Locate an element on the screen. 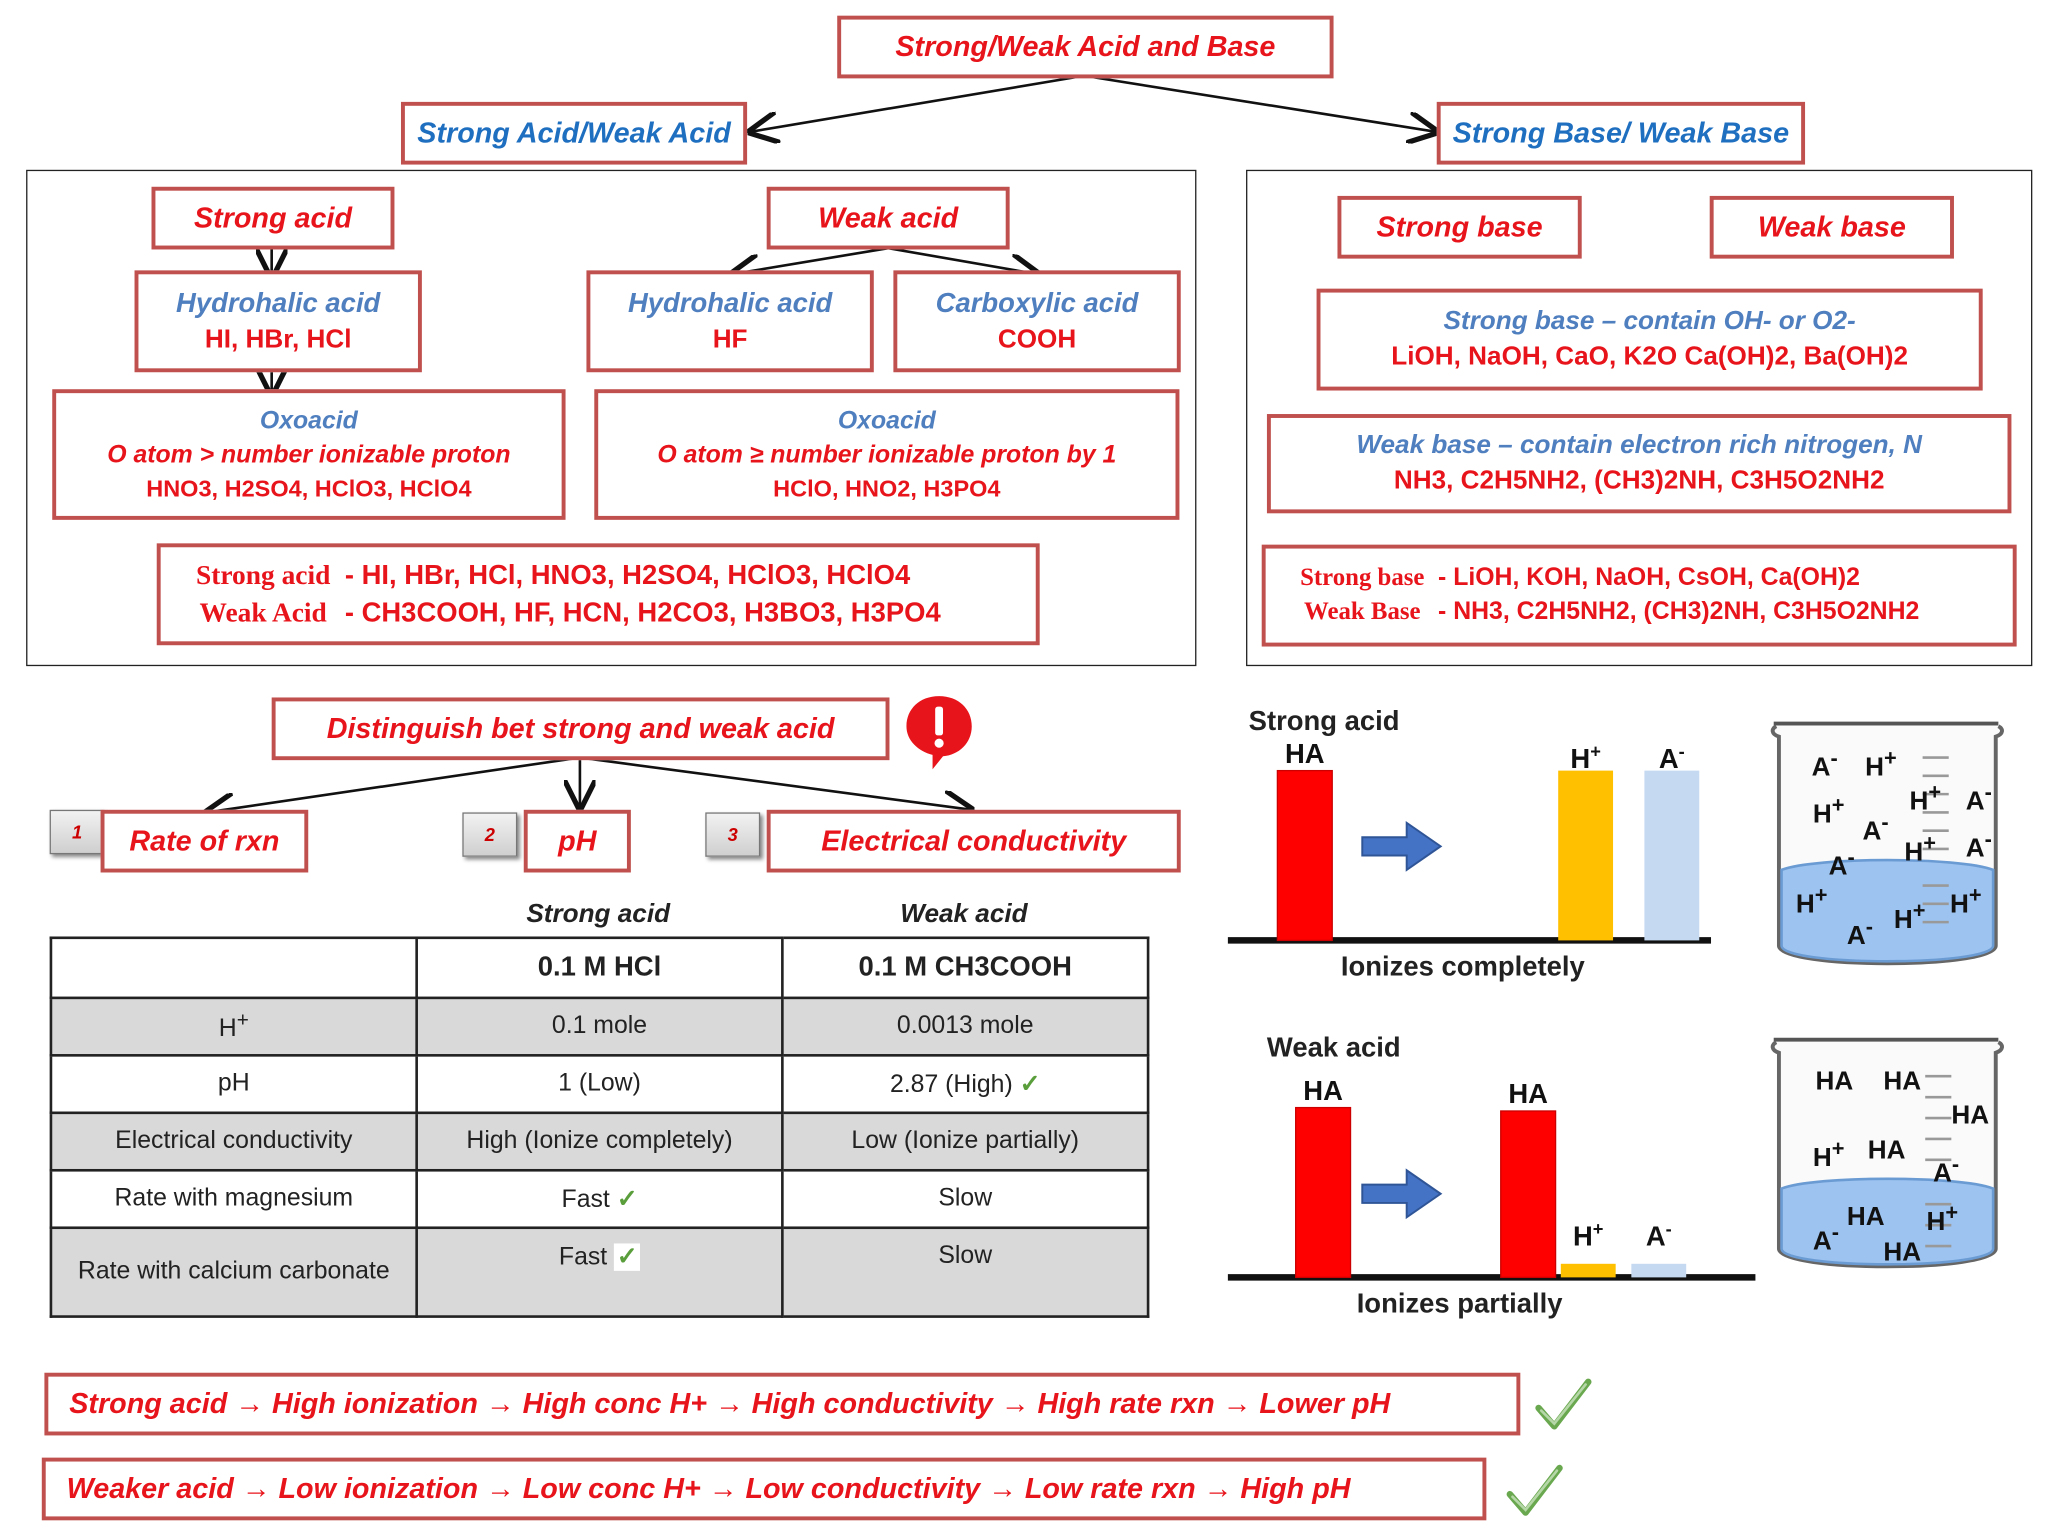  col-weak-caption: Weak acid is located at coordinates (964, 914).